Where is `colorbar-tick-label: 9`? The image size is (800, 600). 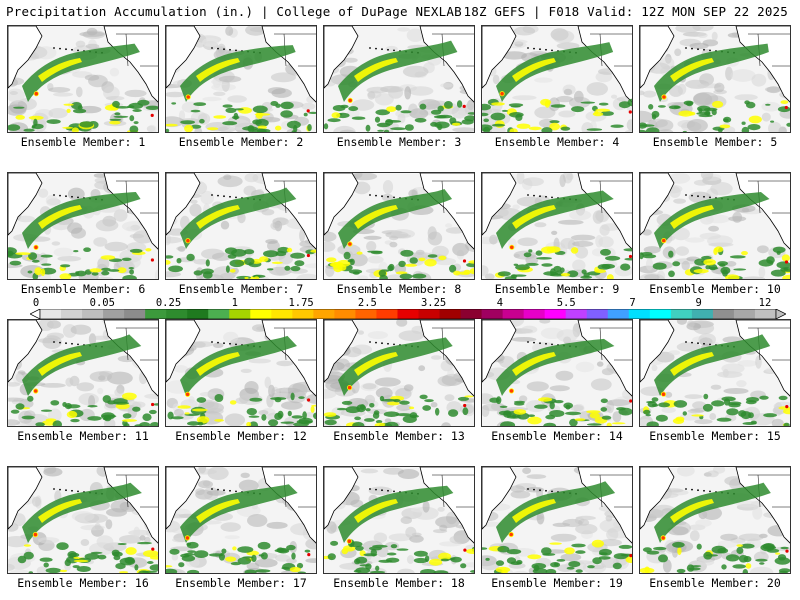 colorbar-tick-label: 9 is located at coordinates (698, 303).